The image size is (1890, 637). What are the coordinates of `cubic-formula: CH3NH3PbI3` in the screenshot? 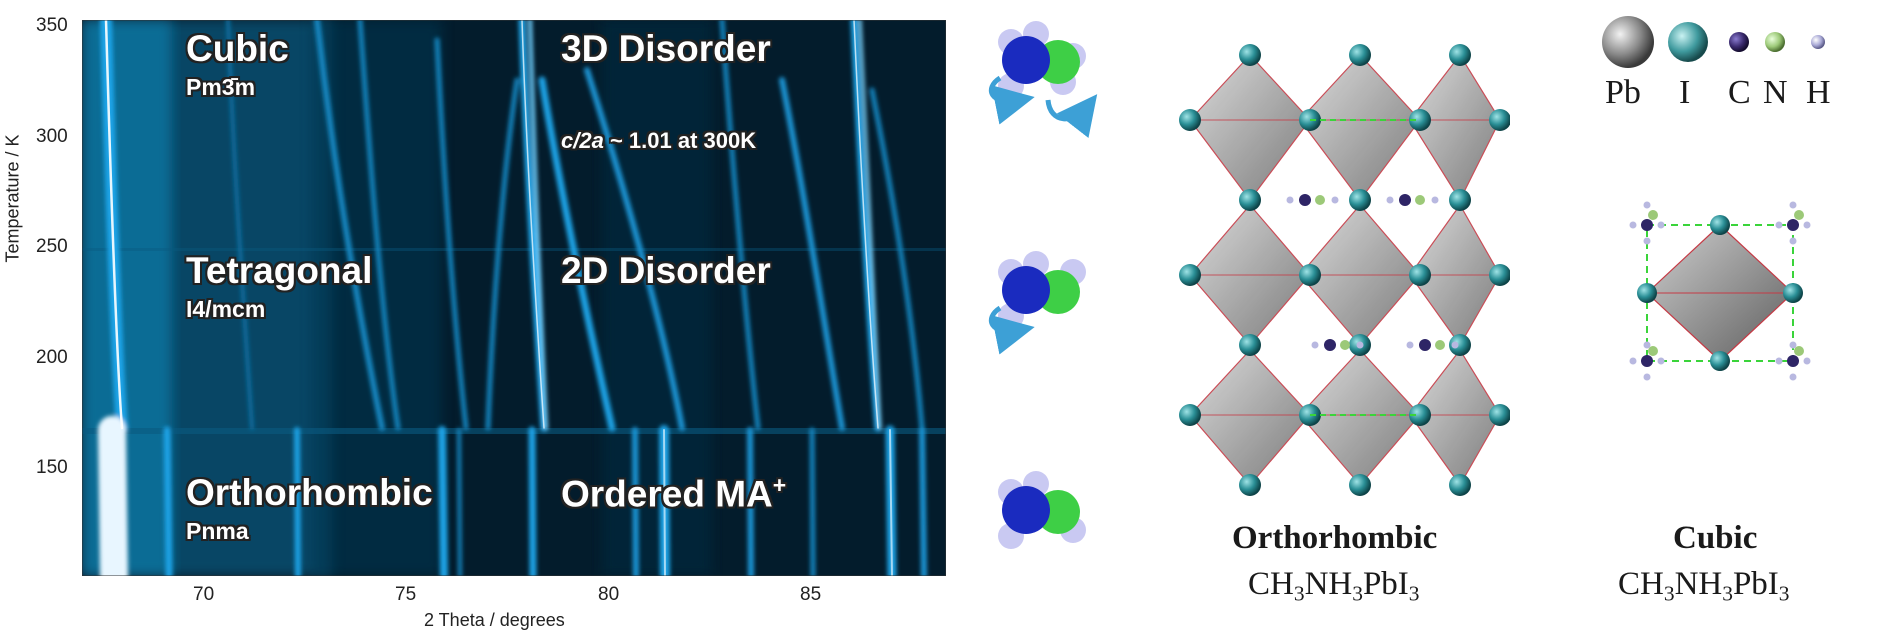 It's located at (1704, 586).